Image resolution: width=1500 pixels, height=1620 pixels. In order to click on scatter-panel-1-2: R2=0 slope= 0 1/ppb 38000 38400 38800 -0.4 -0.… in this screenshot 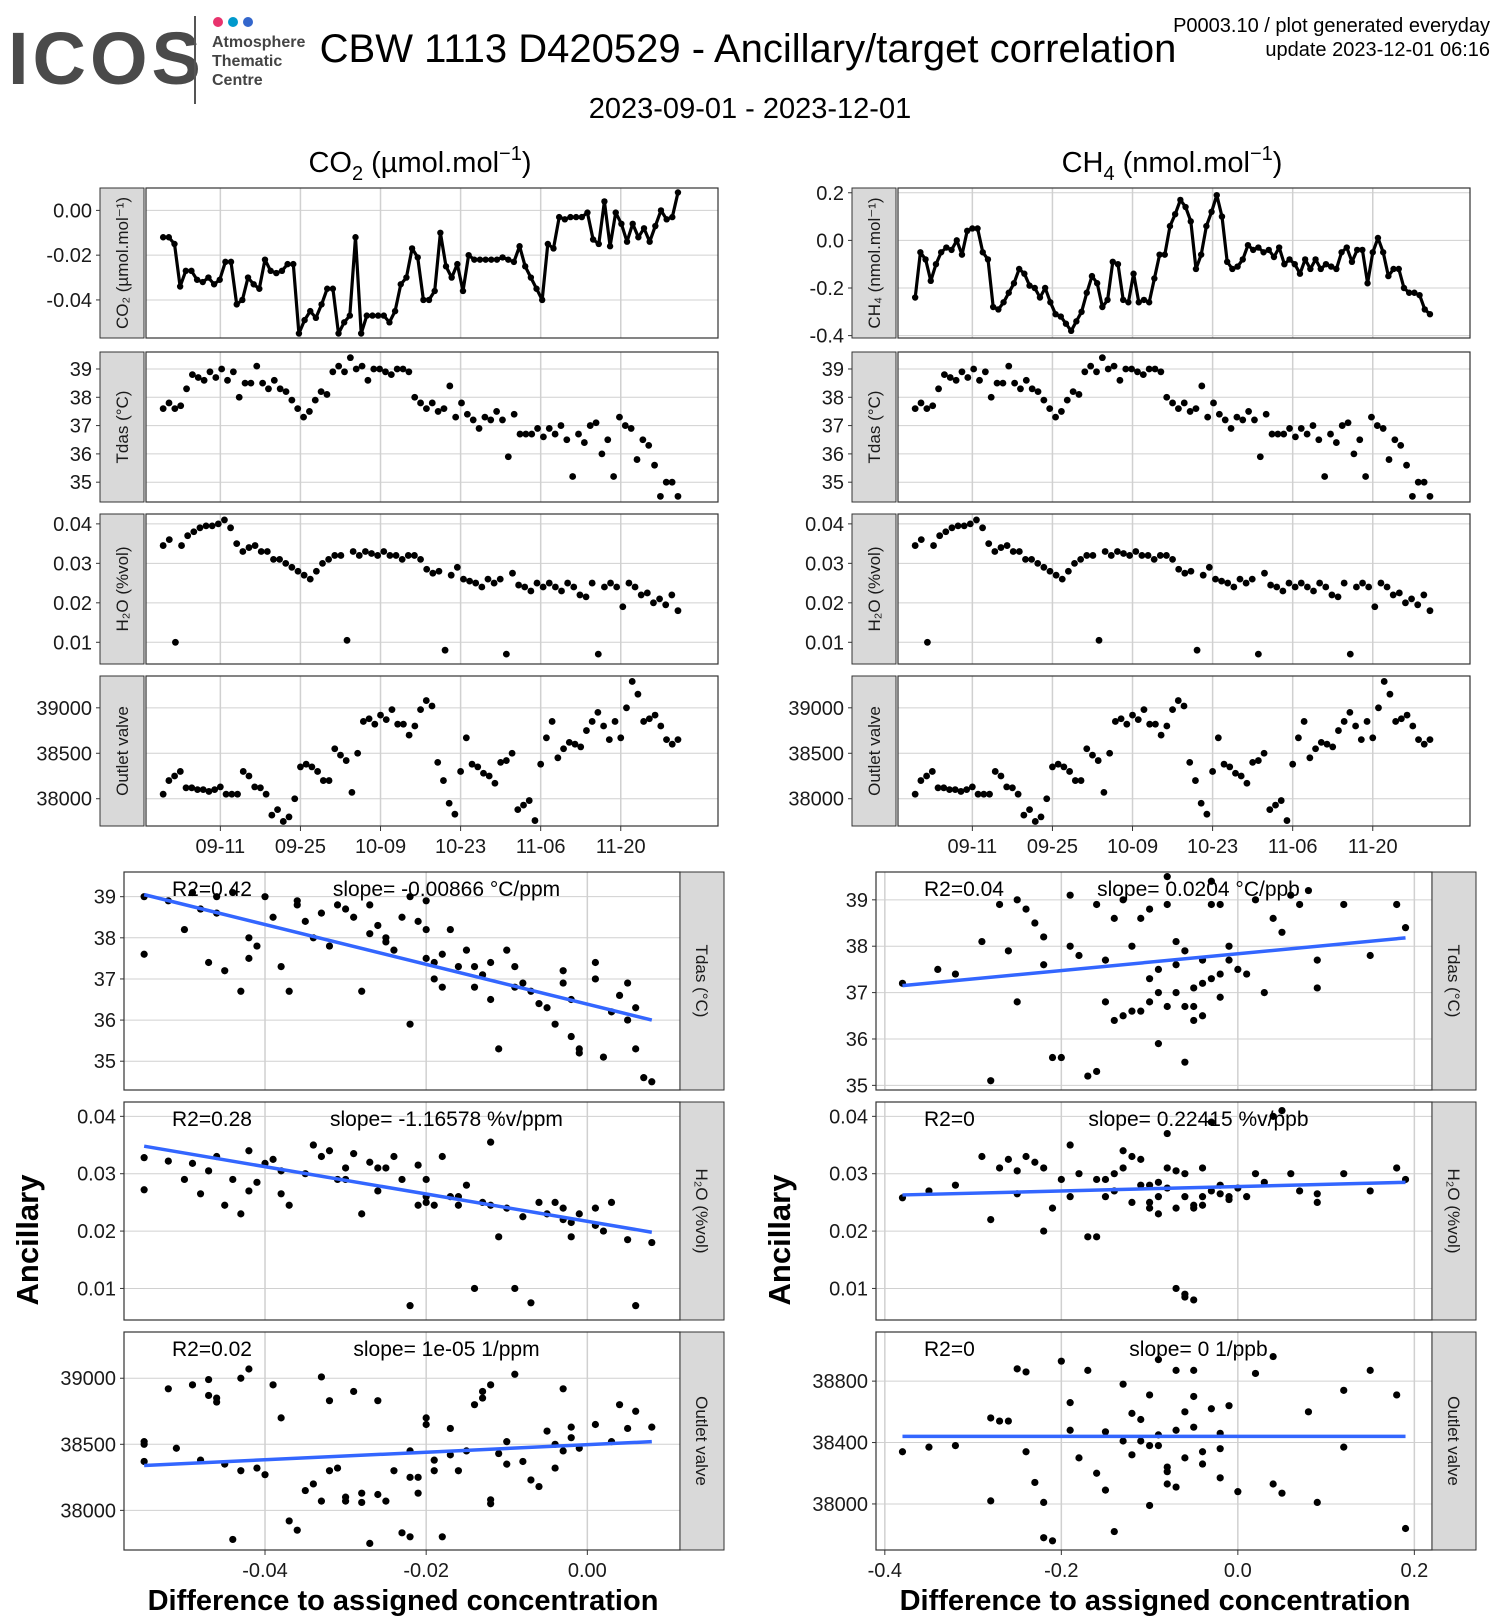, I will do `click(1122, 1456)`.